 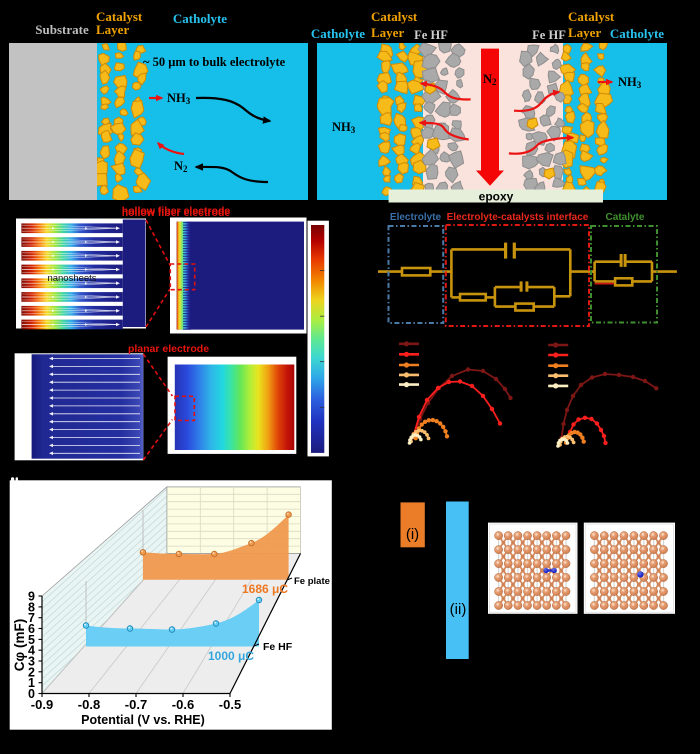 I want to click on svg-text: 4, so click(x=31, y=651).